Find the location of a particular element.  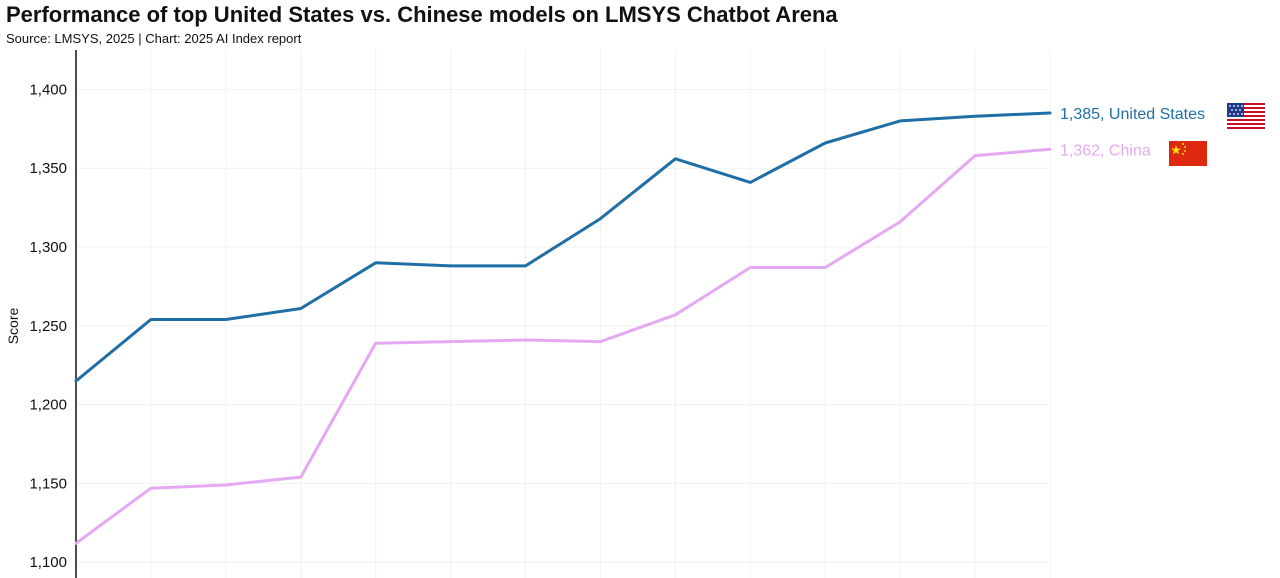

y-tick-label: 1,350 is located at coordinates (48, 168).